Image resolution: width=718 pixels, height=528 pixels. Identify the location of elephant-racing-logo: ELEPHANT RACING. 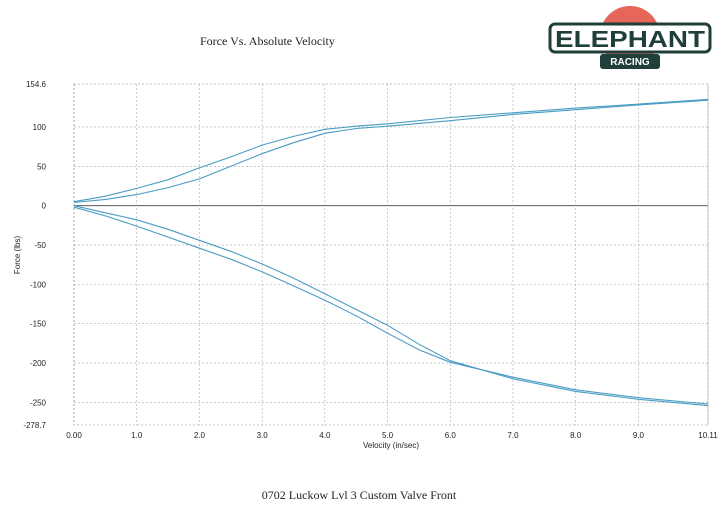
(630, 37).